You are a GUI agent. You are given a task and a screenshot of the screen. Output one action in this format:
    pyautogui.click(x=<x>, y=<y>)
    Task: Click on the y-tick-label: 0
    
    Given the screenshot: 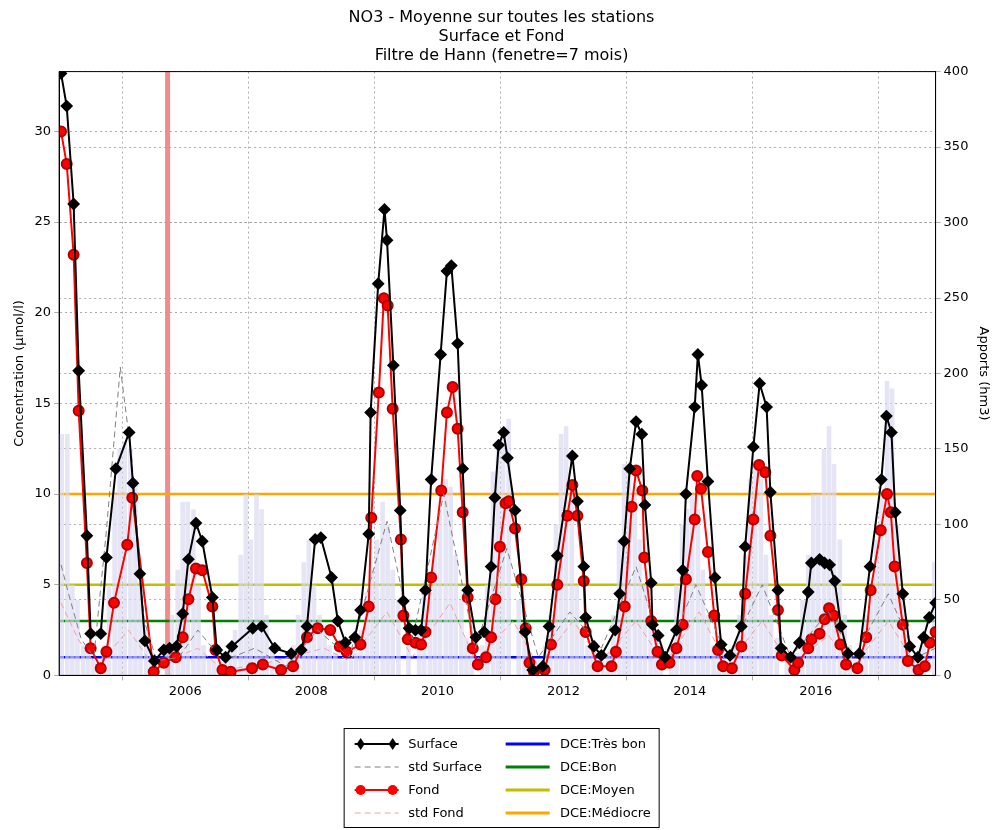 What is the action you would take?
    pyautogui.click(x=47, y=674)
    